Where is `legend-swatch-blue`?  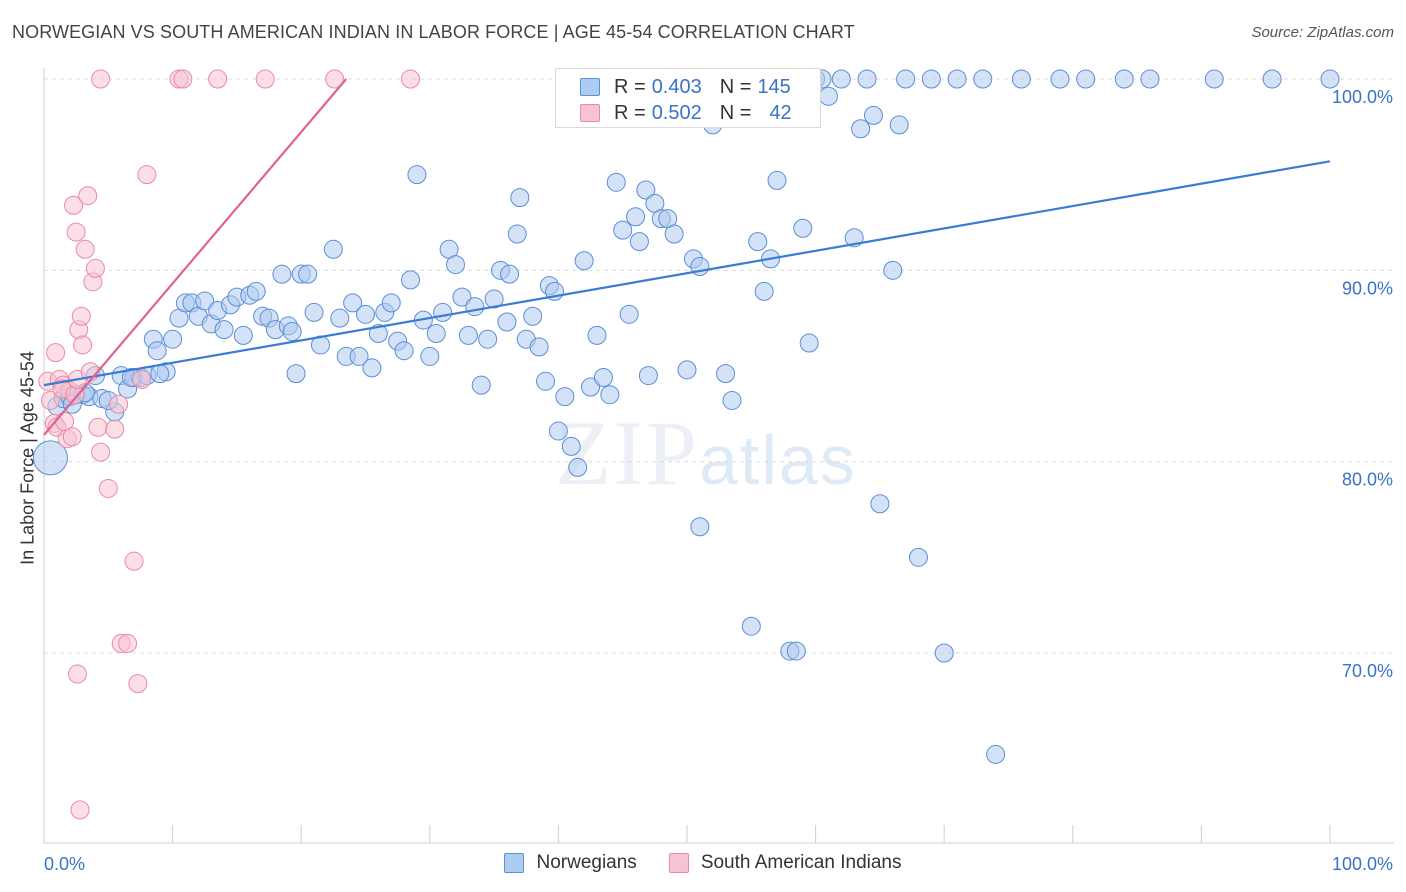 legend-swatch-blue is located at coordinates (514, 863).